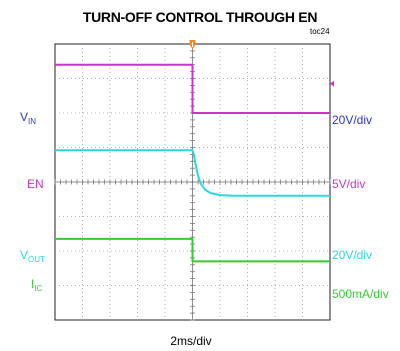  I want to click on channel-name-main: EN, so click(35, 184).